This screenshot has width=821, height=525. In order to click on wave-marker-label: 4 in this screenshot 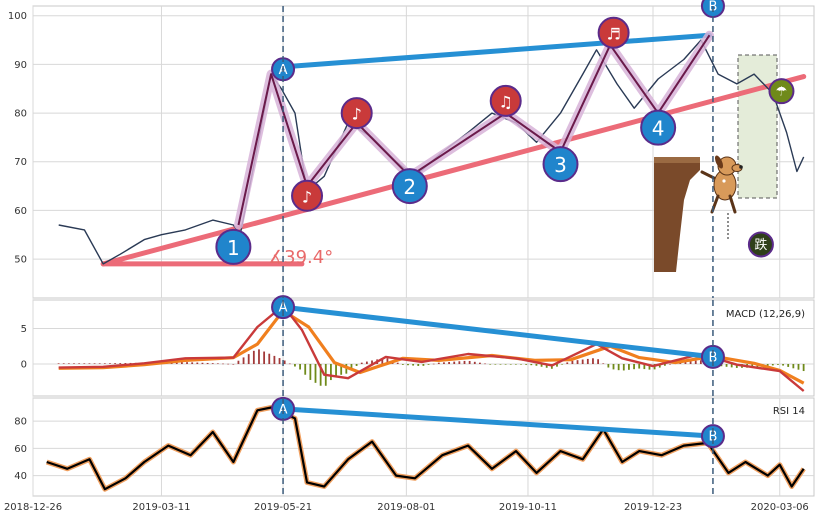, I will do `click(658, 129)`.